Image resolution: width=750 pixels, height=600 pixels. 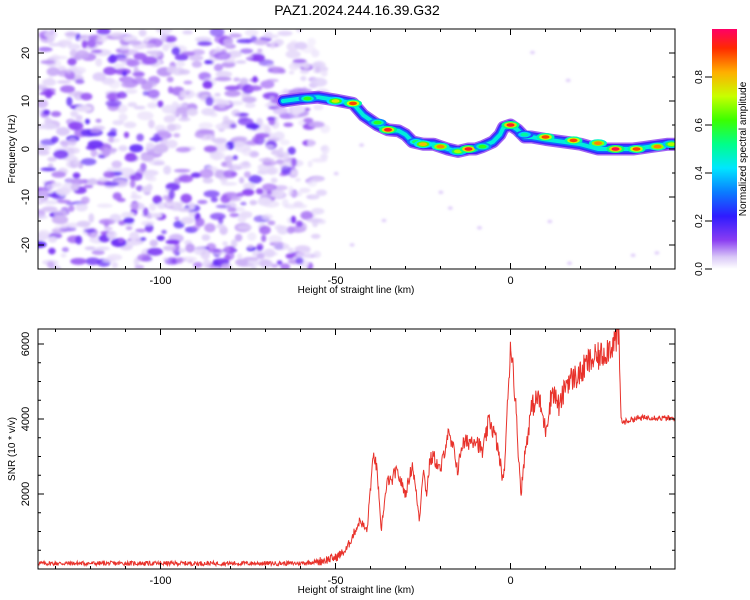 What do you see at coordinates (699, 269) in the screenshot?
I see `colorbar-tick-label: 0.0` at bounding box center [699, 269].